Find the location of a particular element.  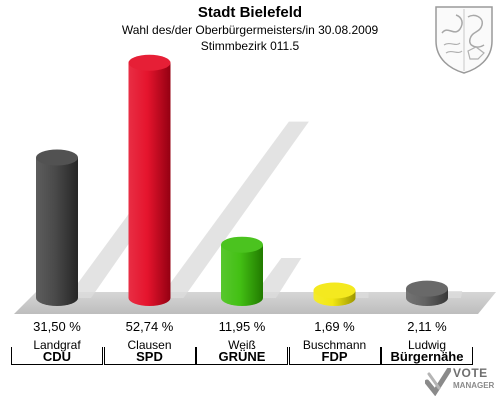

value-label: 1,69 % is located at coordinates (334, 326).